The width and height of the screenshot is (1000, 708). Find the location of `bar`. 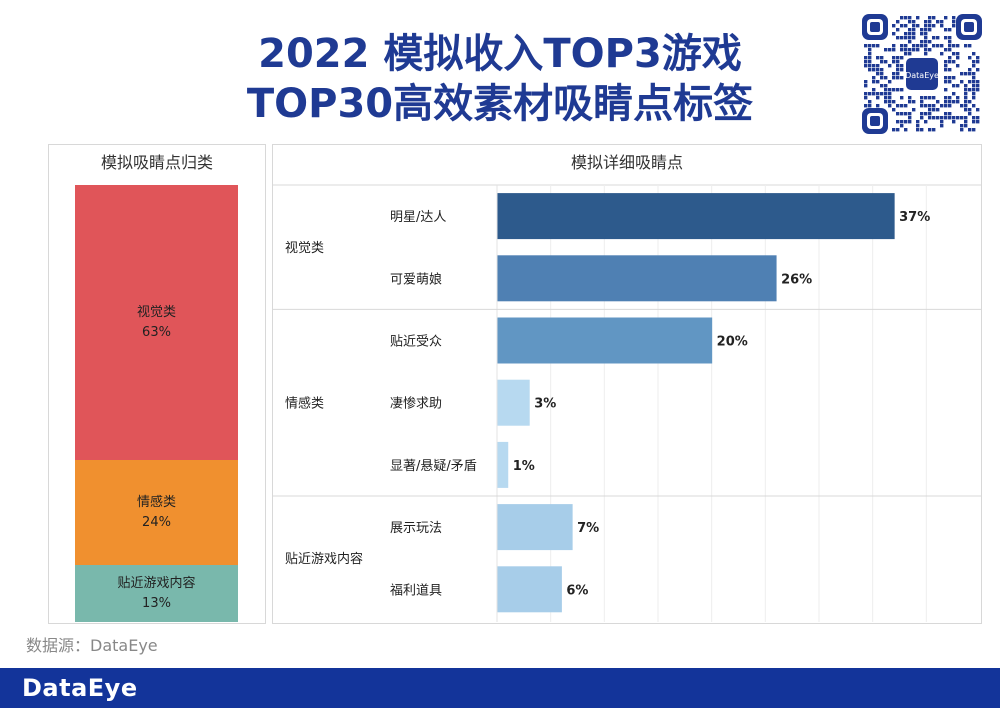

bar is located at coordinates (535, 527).